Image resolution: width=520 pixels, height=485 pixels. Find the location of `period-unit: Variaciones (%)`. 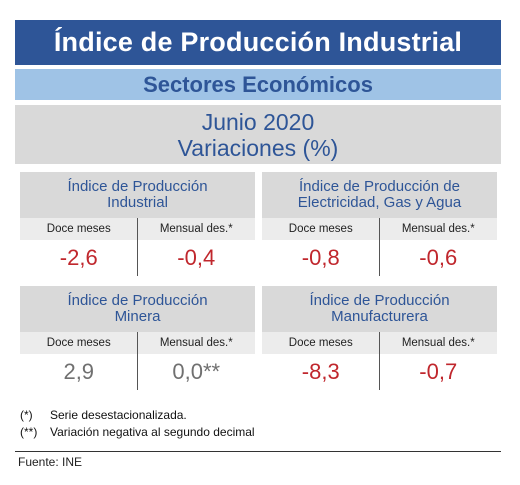

period-unit: Variaciones (%) is located at coordinates (258, 147).